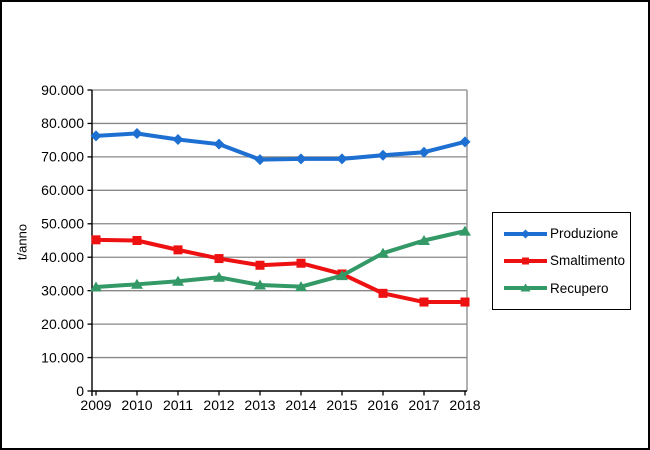  I want to click on legend-label-produzione: Produzione, so click(584, 233).